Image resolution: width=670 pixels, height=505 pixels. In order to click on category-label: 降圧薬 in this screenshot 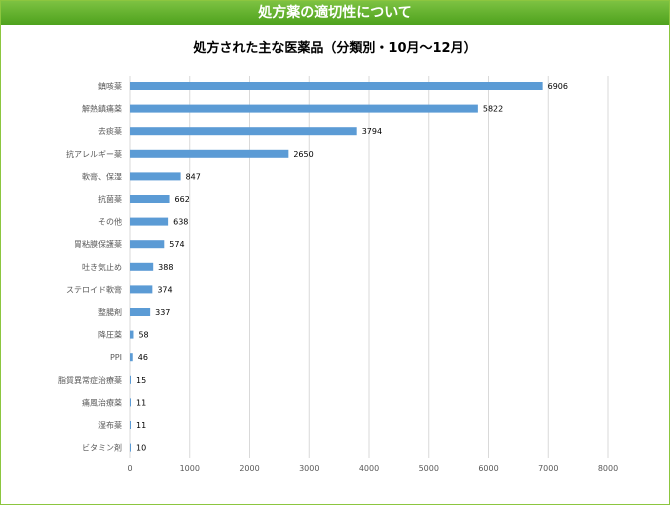, I will do `click(110, 335)`.